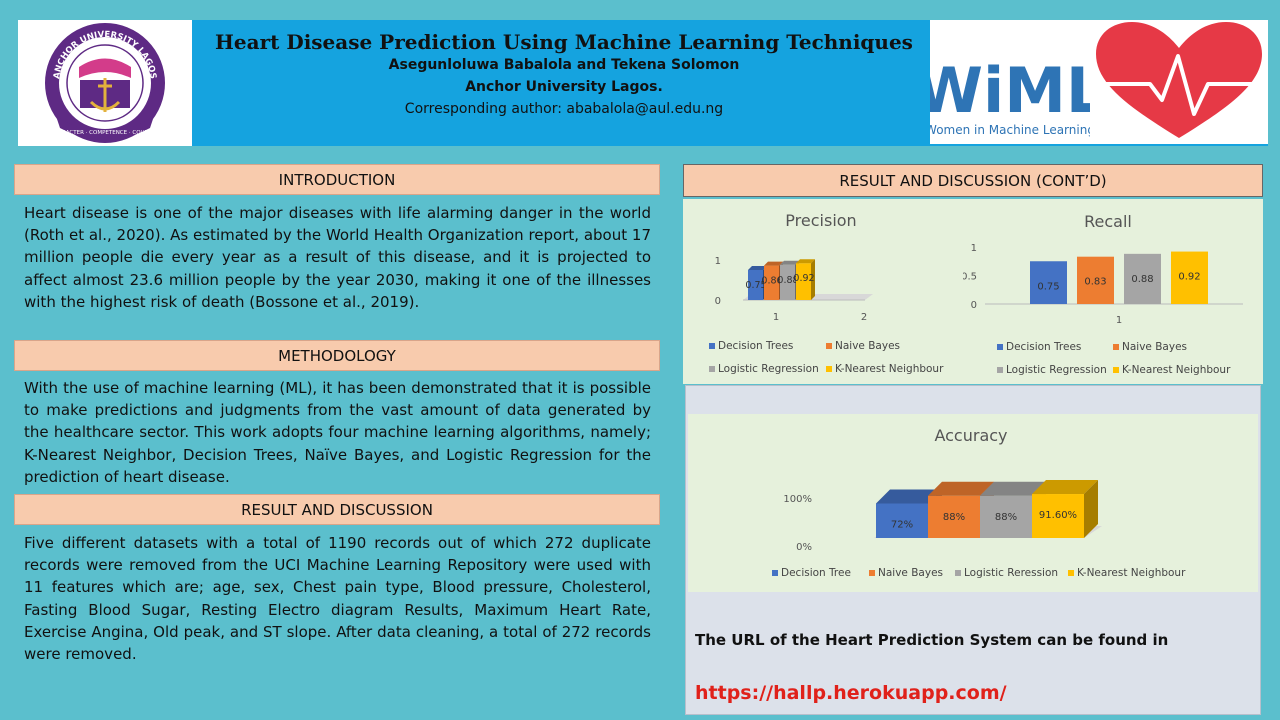 This screenshot has width=1280, height=720. I want to click on methodology-heading: METHODOLOGY, so click(337, 355).